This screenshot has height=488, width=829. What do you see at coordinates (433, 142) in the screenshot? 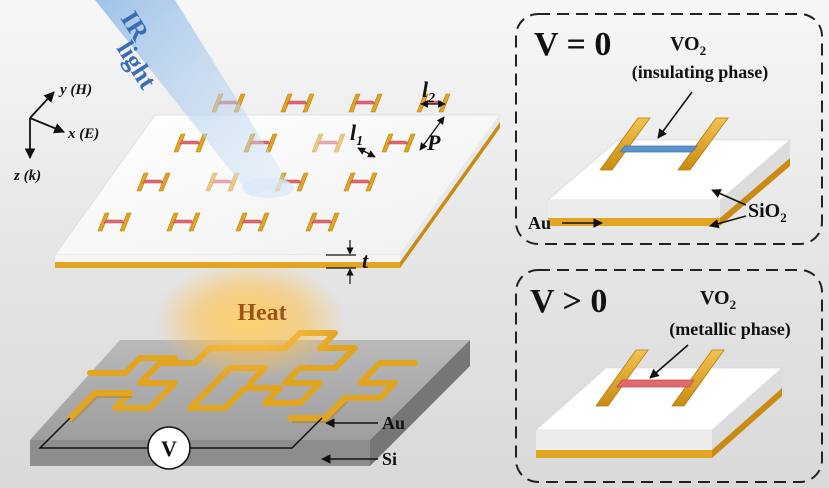
I see `period-label: P` at bounding box center [433, 142].